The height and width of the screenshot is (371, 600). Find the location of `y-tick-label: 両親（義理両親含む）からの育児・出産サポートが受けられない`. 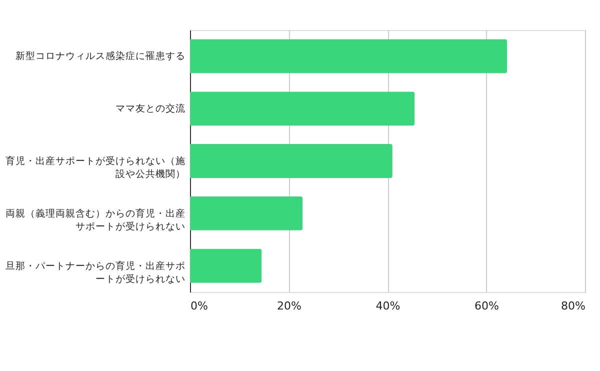

y-tick-label: 両親（義理両親含む）からの育児・出産サポートが受けられない is located at coordinates (96, 219).